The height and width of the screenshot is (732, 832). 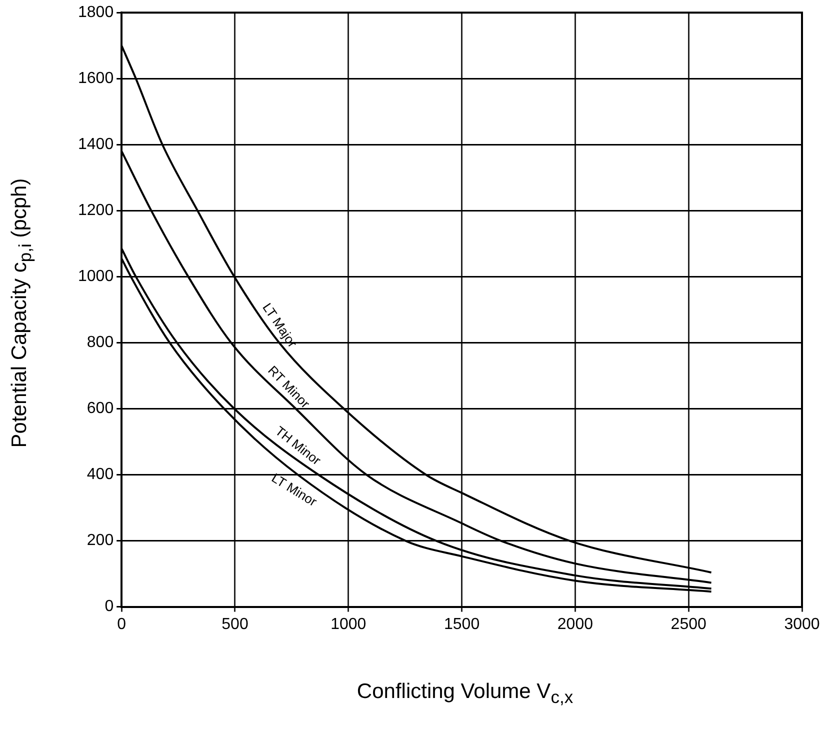 I want to click on y-tick-label: 800, so click(x=100, y=343).